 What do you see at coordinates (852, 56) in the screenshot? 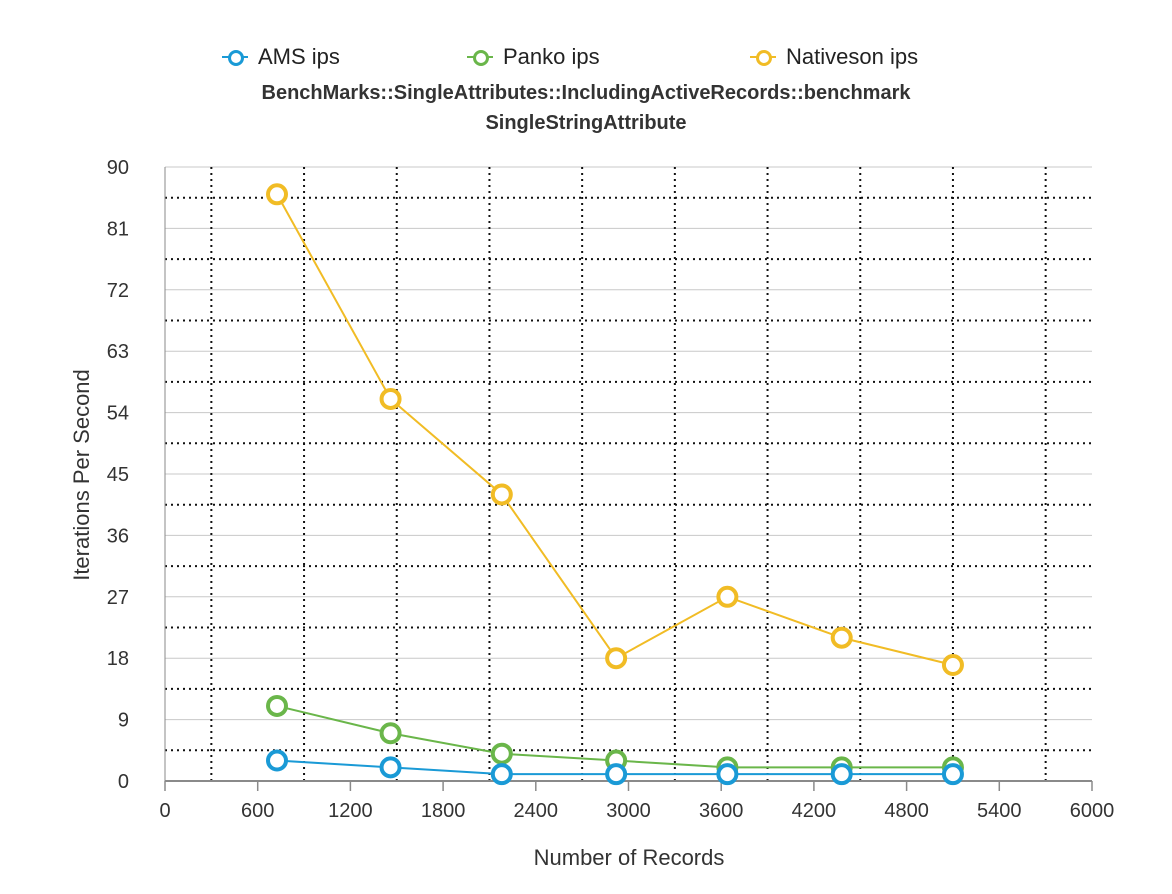
I see `legend-label-nativeson: Nativeson ips` at bounding box center [852, 56].